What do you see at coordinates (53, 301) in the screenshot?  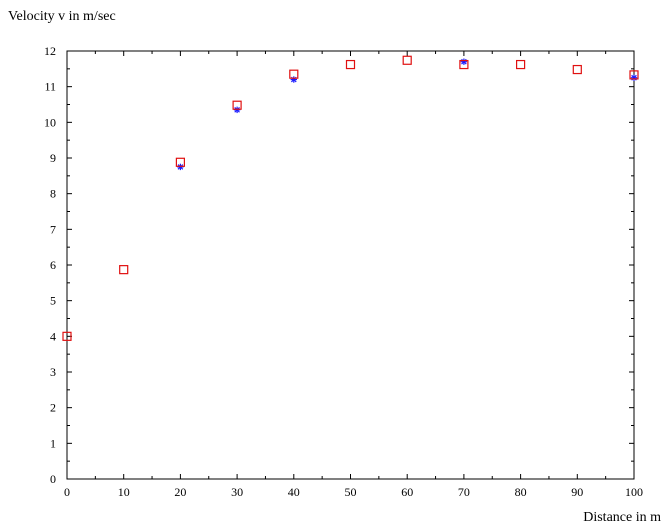 I see `y-tick-label: 5` at bounding box center [53, 301].